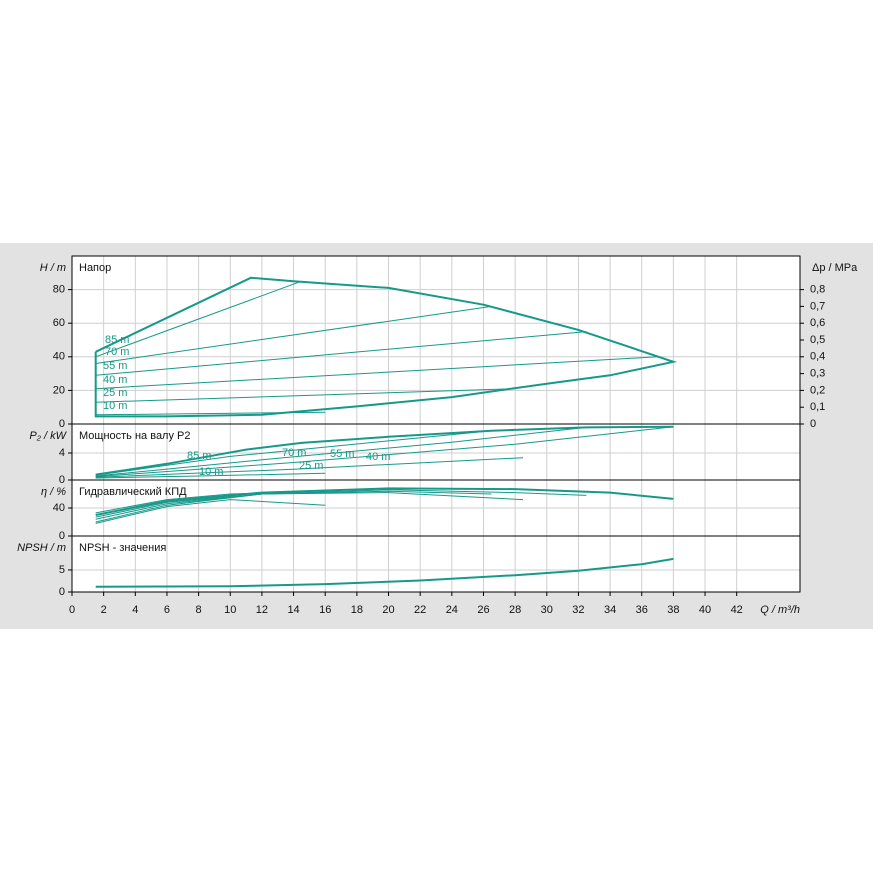  Describe the element at coordinates (62, 570) in the screenshot. I see `y-tick-label: 5` at that location.